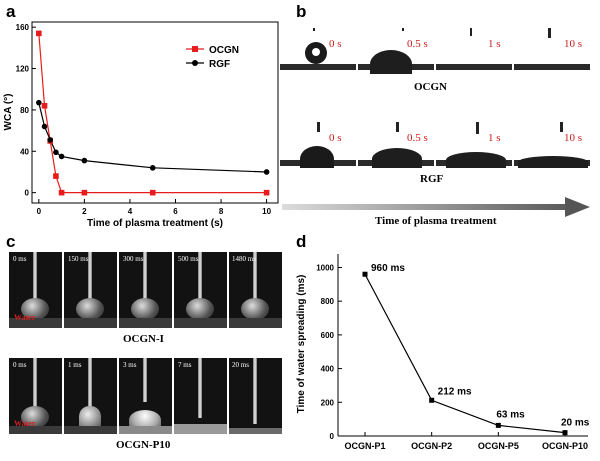 This screenshot has height=461, width=600. Describe the element at coordinates (219, 64) in the screenshot. I see `legend-rgf-label: RGF` at that location.